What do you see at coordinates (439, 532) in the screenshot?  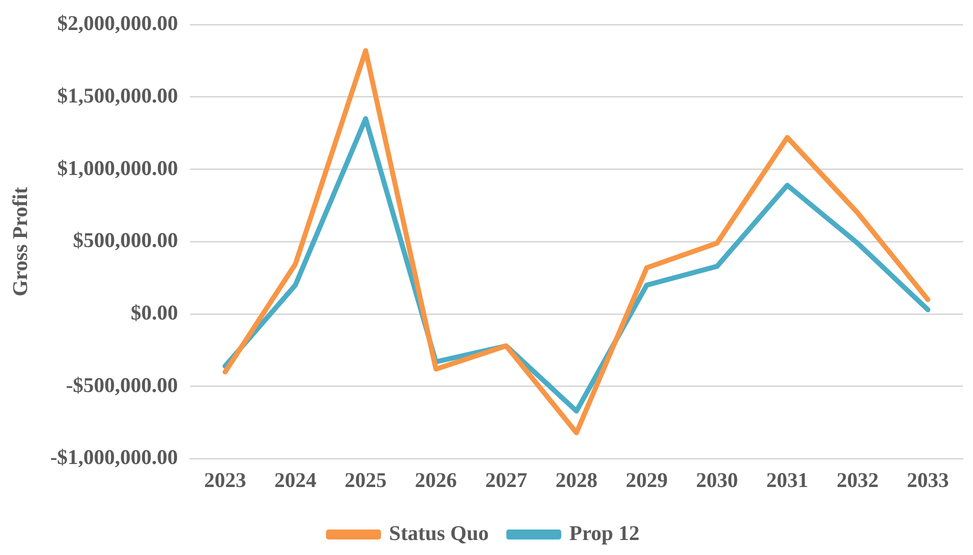 I see `legend-label: Status Quo` at bounding box center [439, 532].